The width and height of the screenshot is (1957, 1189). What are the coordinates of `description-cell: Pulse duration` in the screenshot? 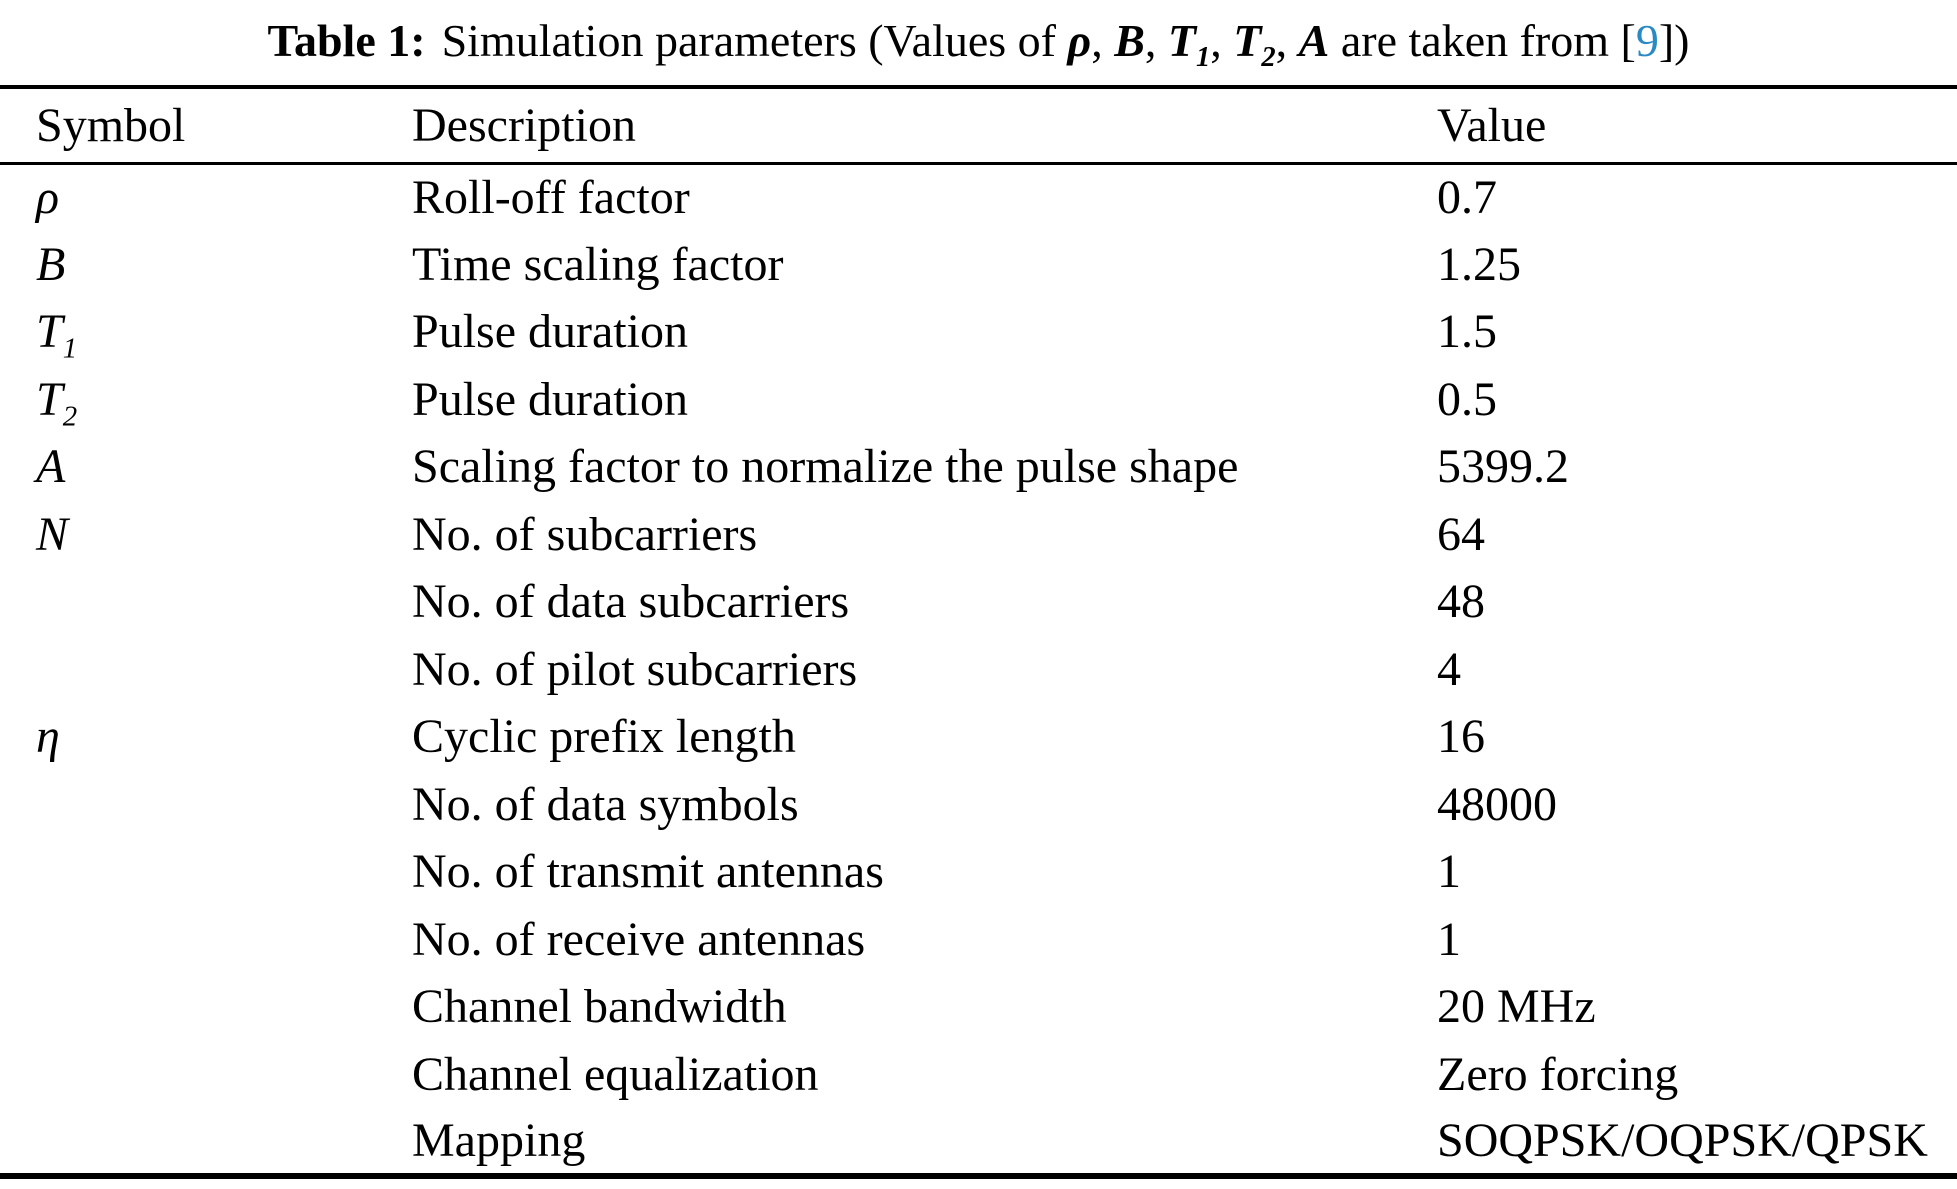 It's located at (924, 400).